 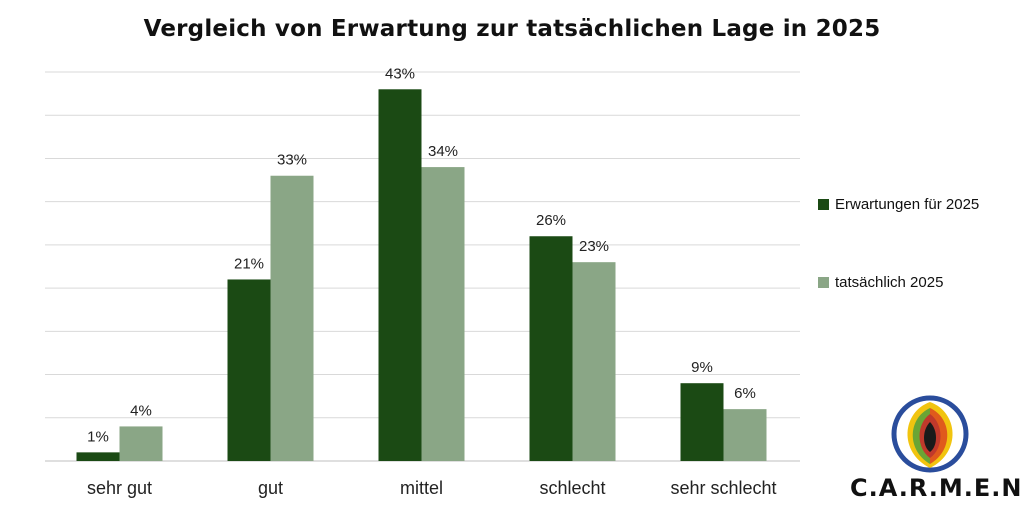 I want to click on legend: Erwartungen für 2025, so click(x=898, y=204).